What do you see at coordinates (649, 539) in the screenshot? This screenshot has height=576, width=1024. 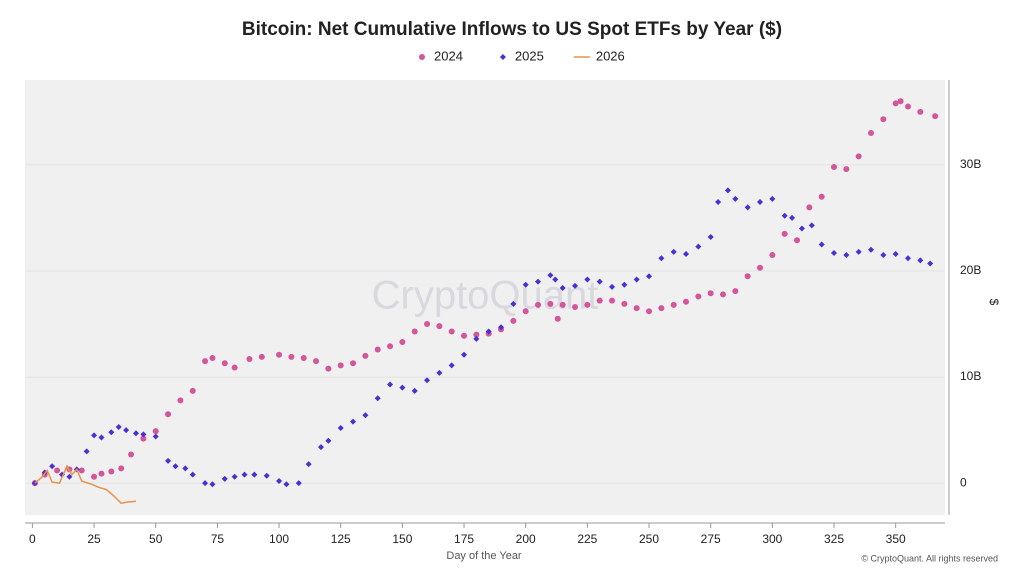 I see `x-tick-label: 250` at bounding box center [649, 539].